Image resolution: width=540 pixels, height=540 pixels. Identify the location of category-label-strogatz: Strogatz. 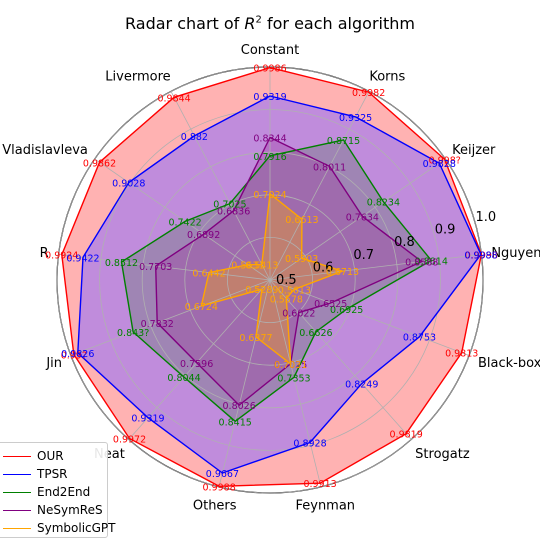
(442, 454).